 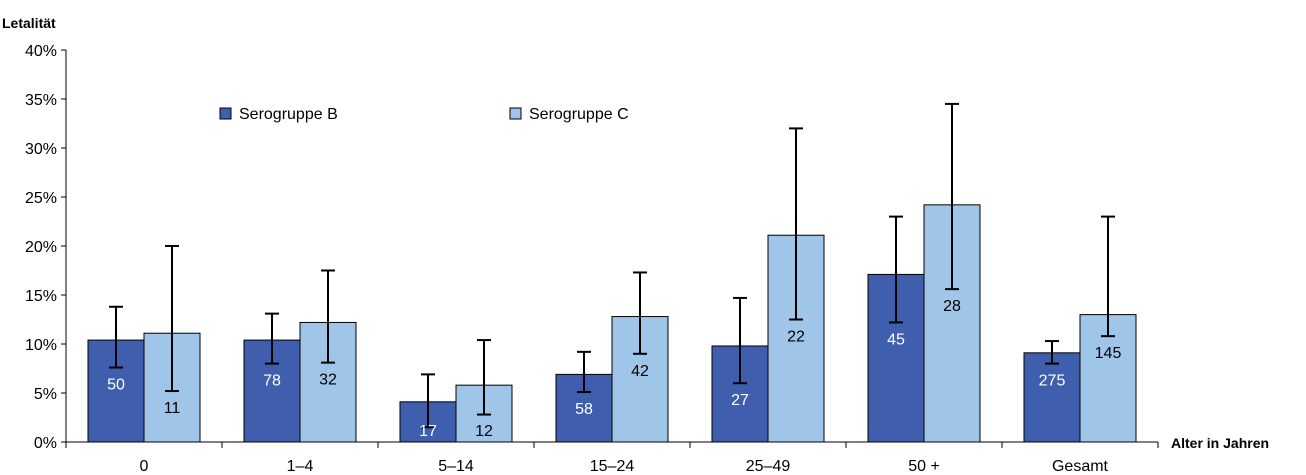 I want to click on y-tick-label: 40%, so click(x=41, y=51).